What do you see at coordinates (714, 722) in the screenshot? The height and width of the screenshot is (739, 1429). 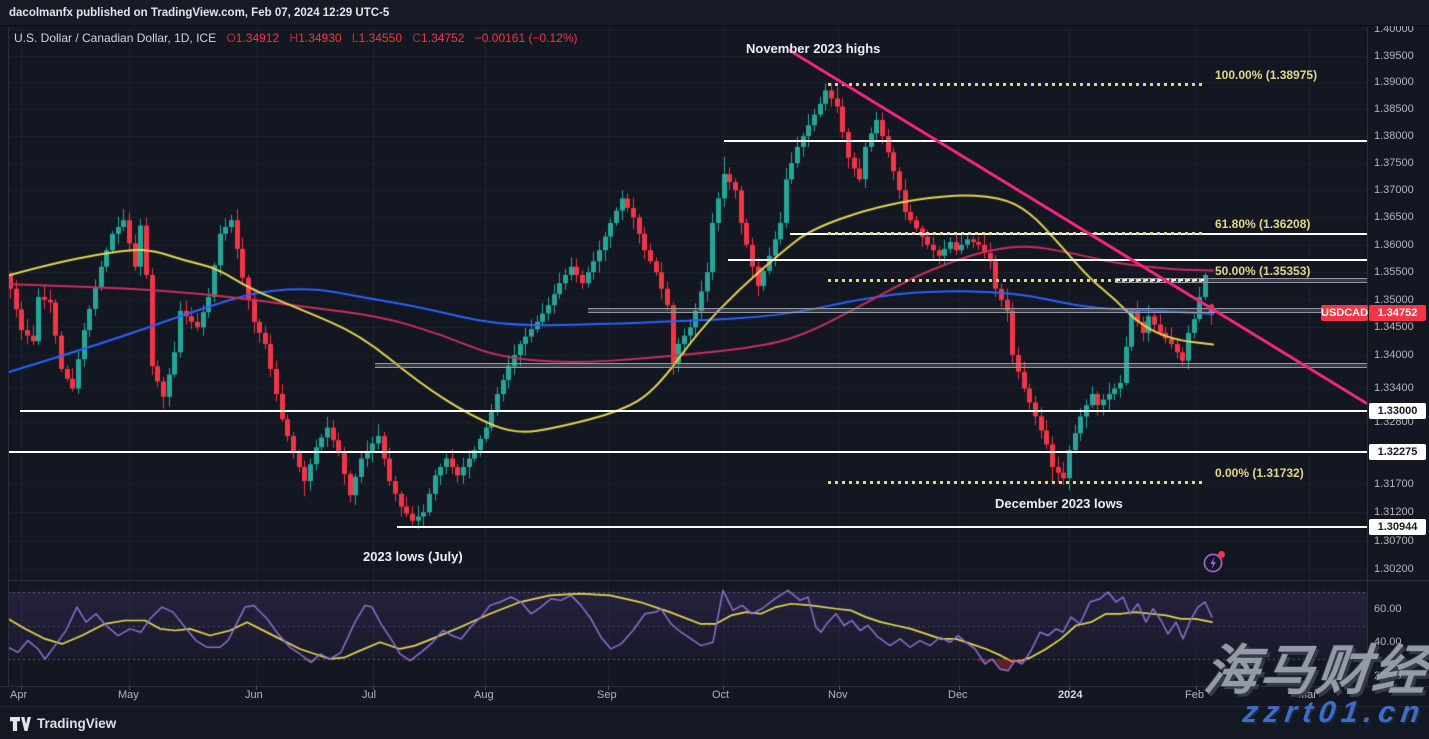 I see `footer-bar: TradingView` at bounding box center [714, 722].